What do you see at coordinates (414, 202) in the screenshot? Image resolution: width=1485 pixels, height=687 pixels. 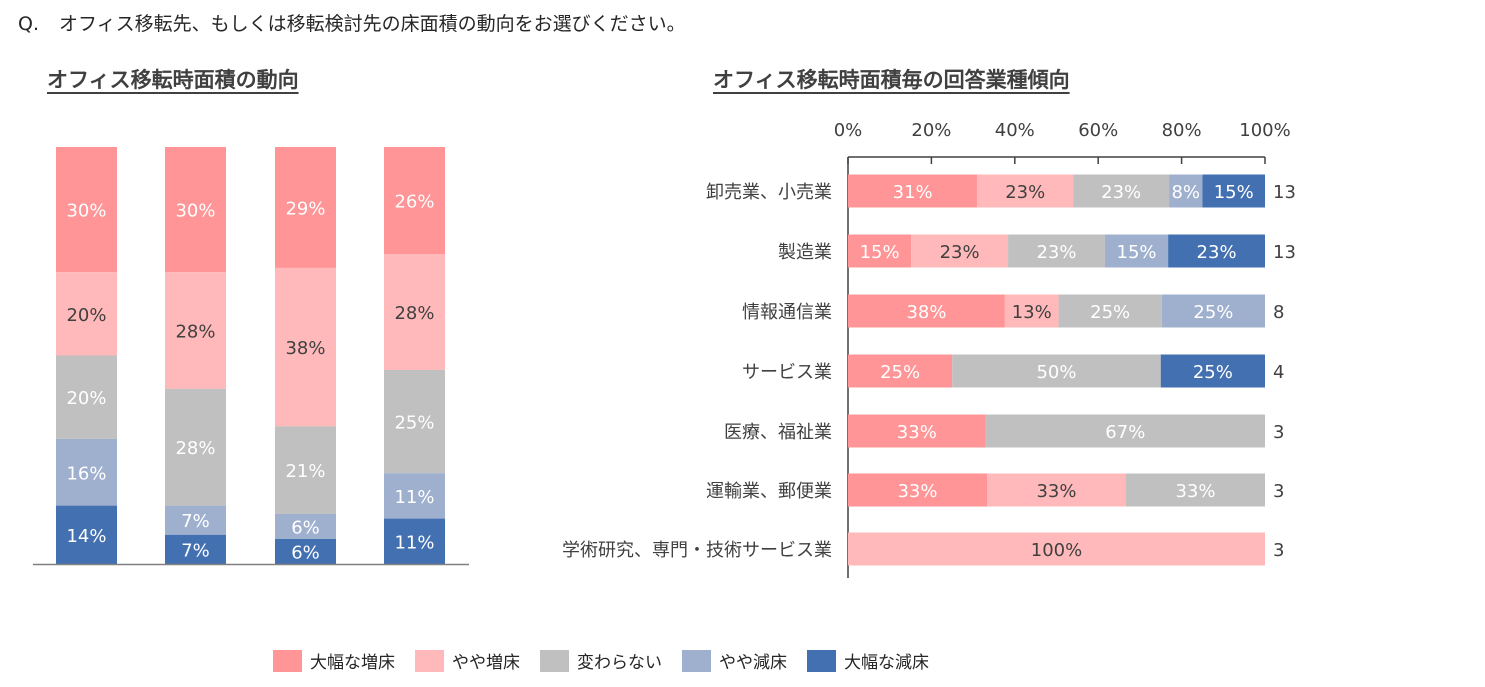 I see `data-label: 26%` at bounding box center [414, 202].